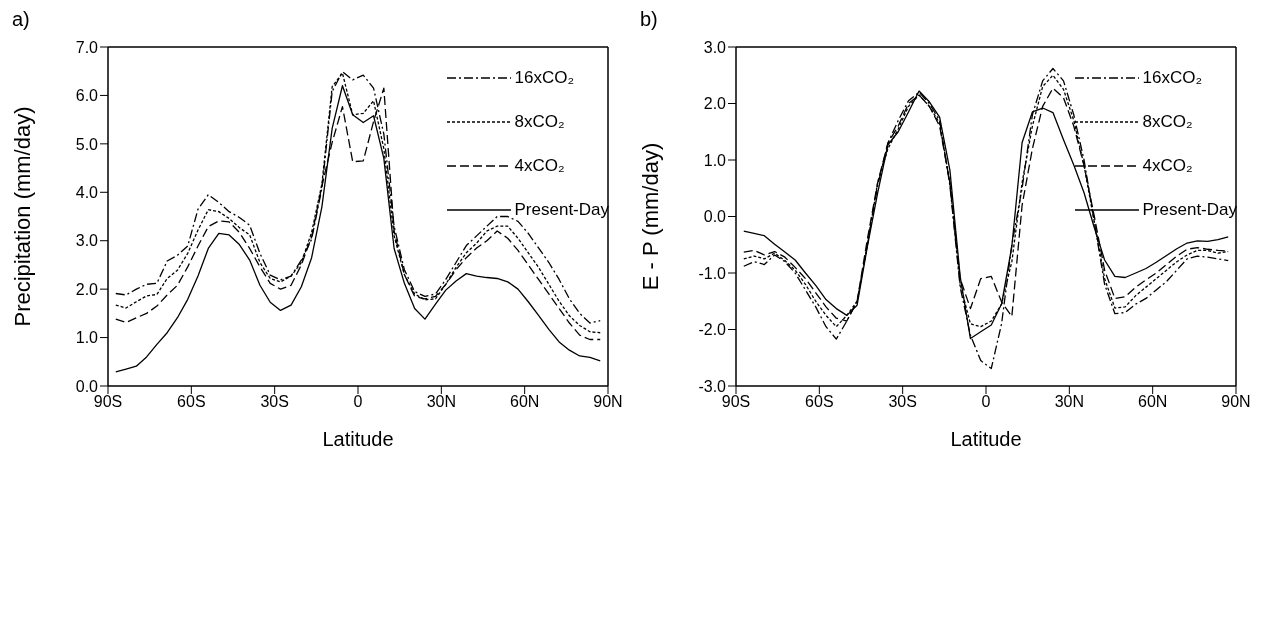  Describe the element at coordinates (712, 273) in the screenshot. I see `y-tick-label: -1.0` at that location.